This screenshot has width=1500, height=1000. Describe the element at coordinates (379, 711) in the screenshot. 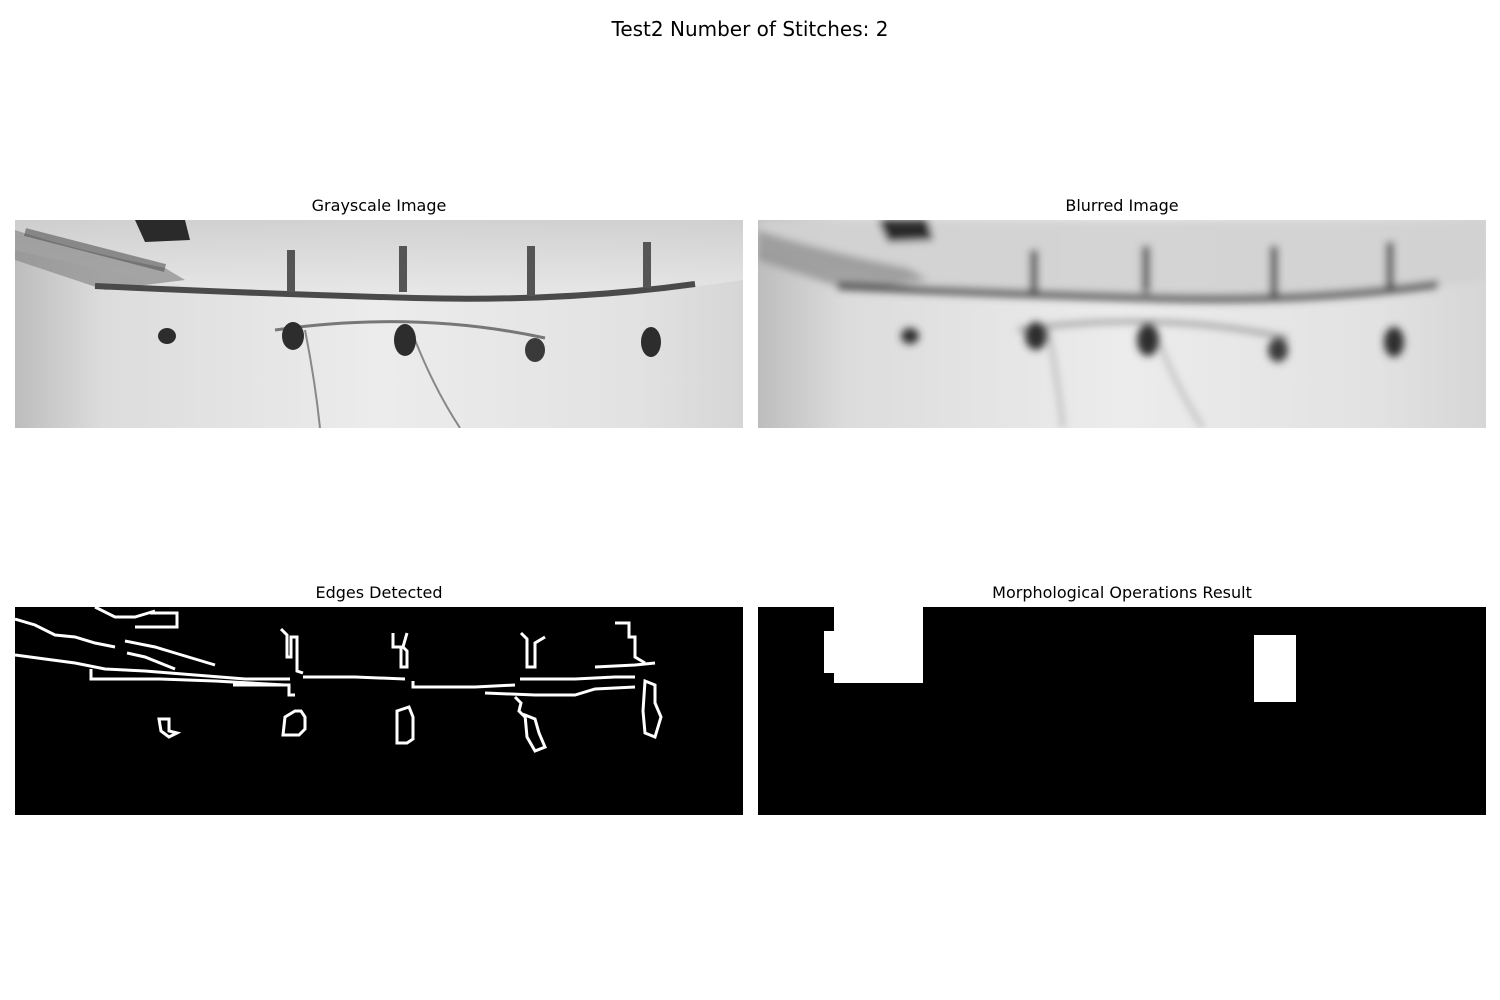

I see `edges-image` at that location.